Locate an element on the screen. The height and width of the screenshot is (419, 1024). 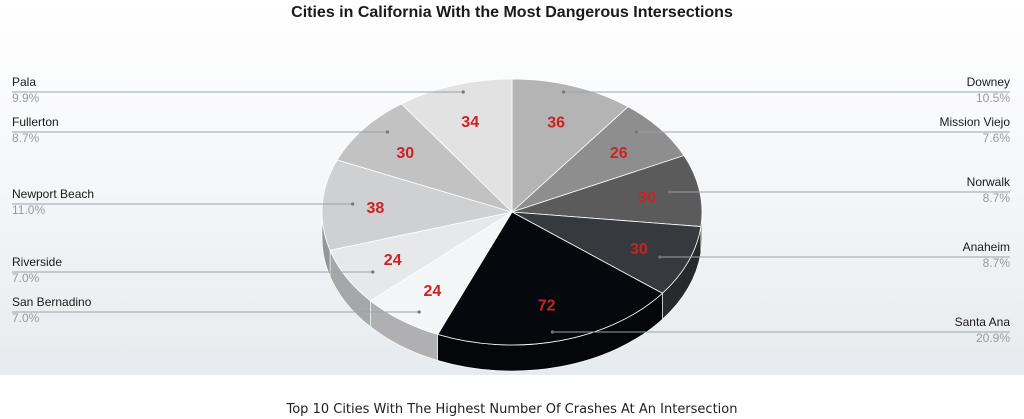
pie-slice-fullerton is located at coordinates (424, 158).